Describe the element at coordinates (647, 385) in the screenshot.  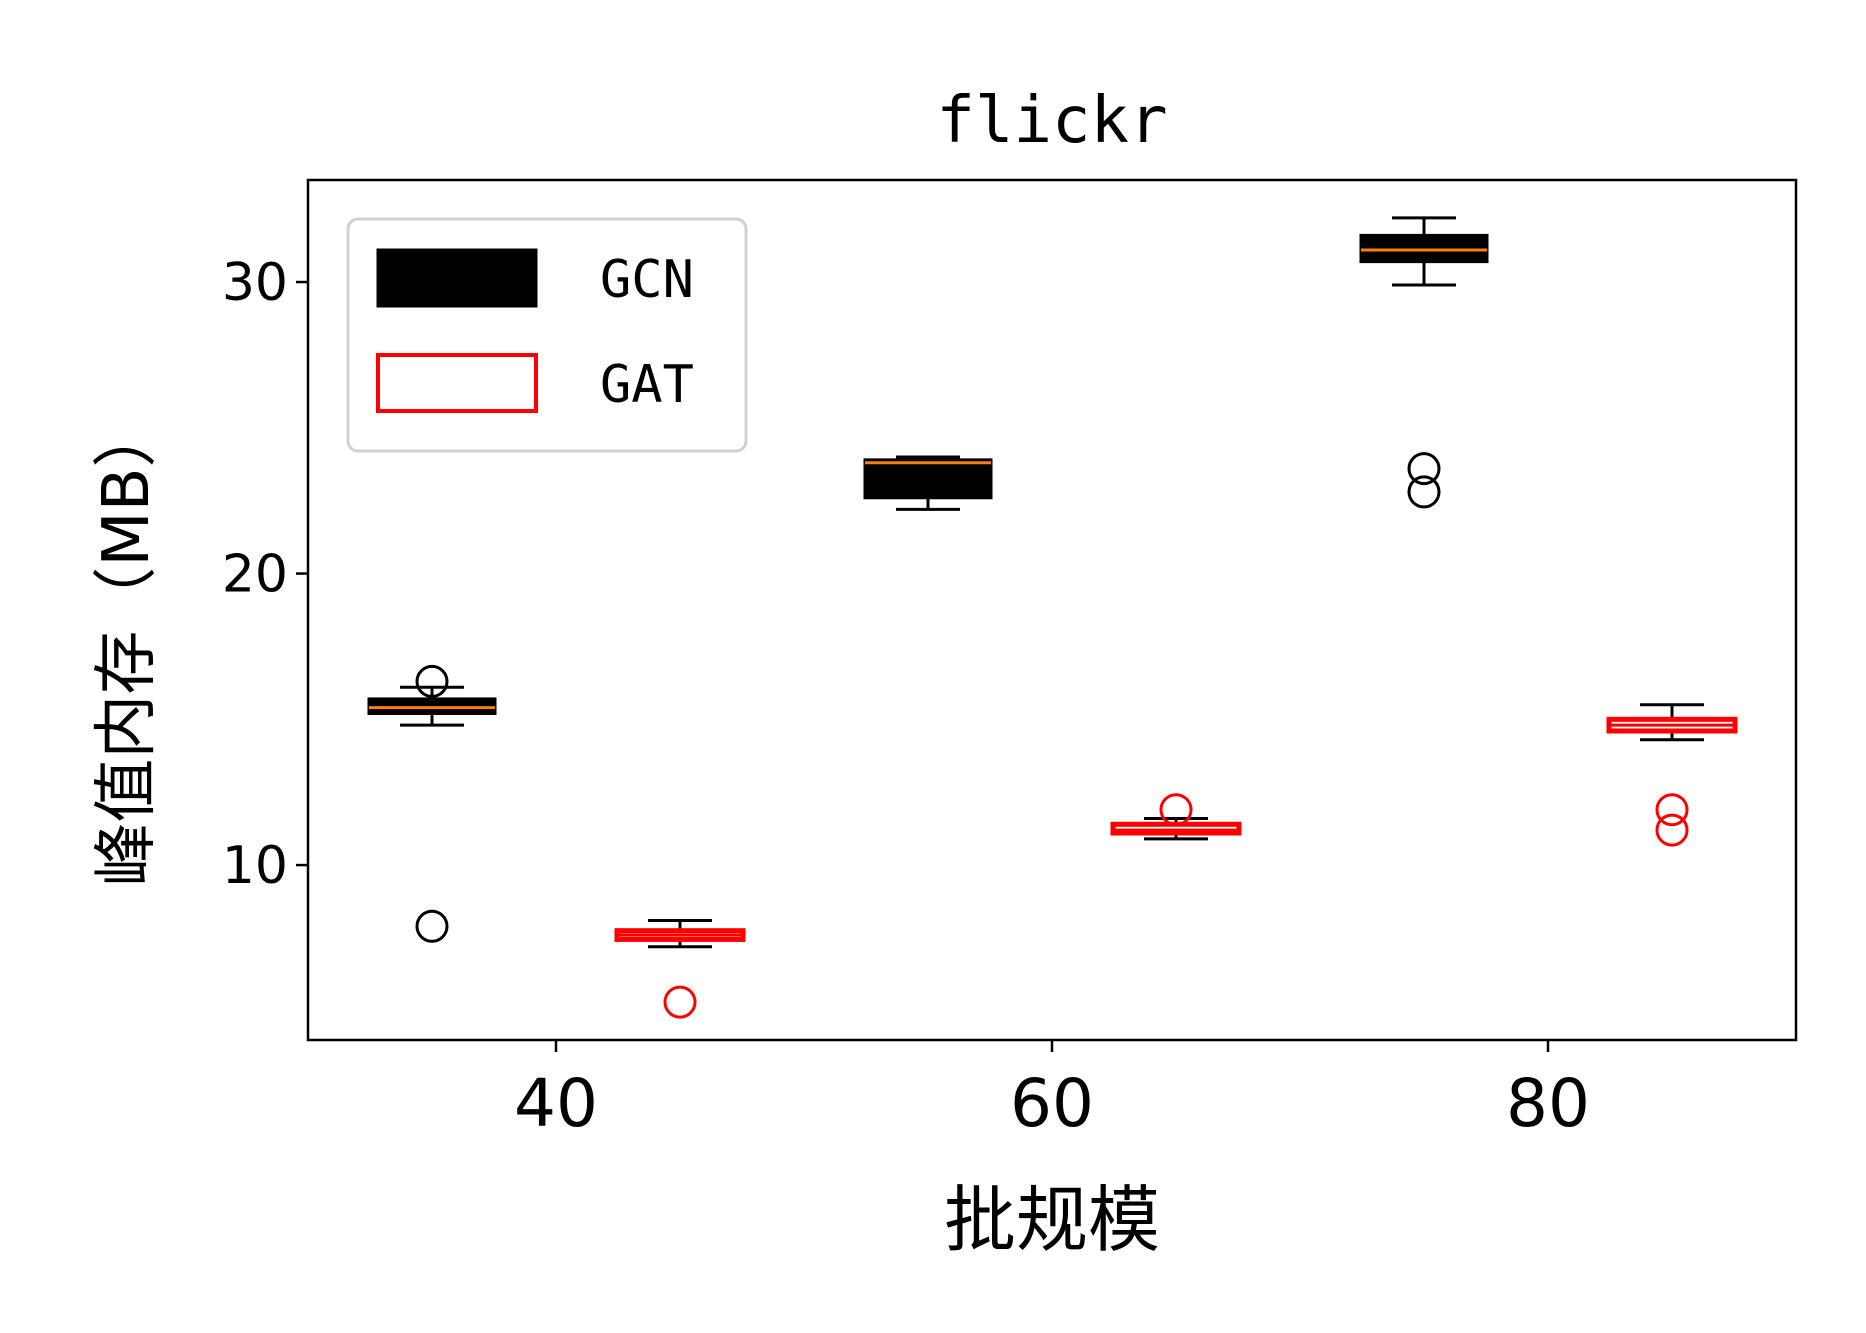
I see `legend-label-gat: GAT` at that location.